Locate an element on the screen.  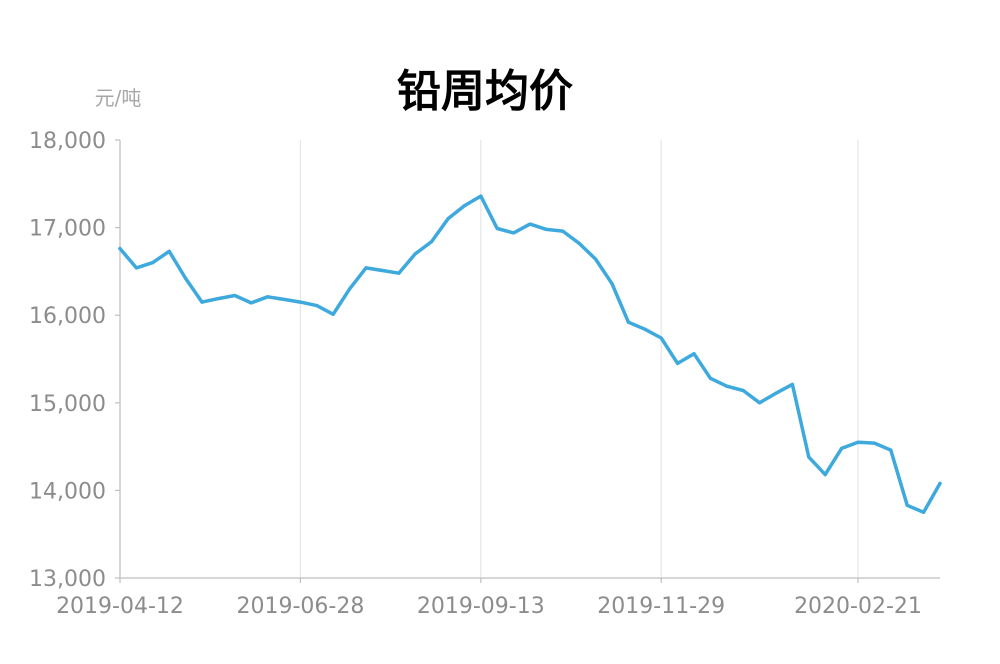
chart-title: 铅周均价 is located at coordinates (485, 91).